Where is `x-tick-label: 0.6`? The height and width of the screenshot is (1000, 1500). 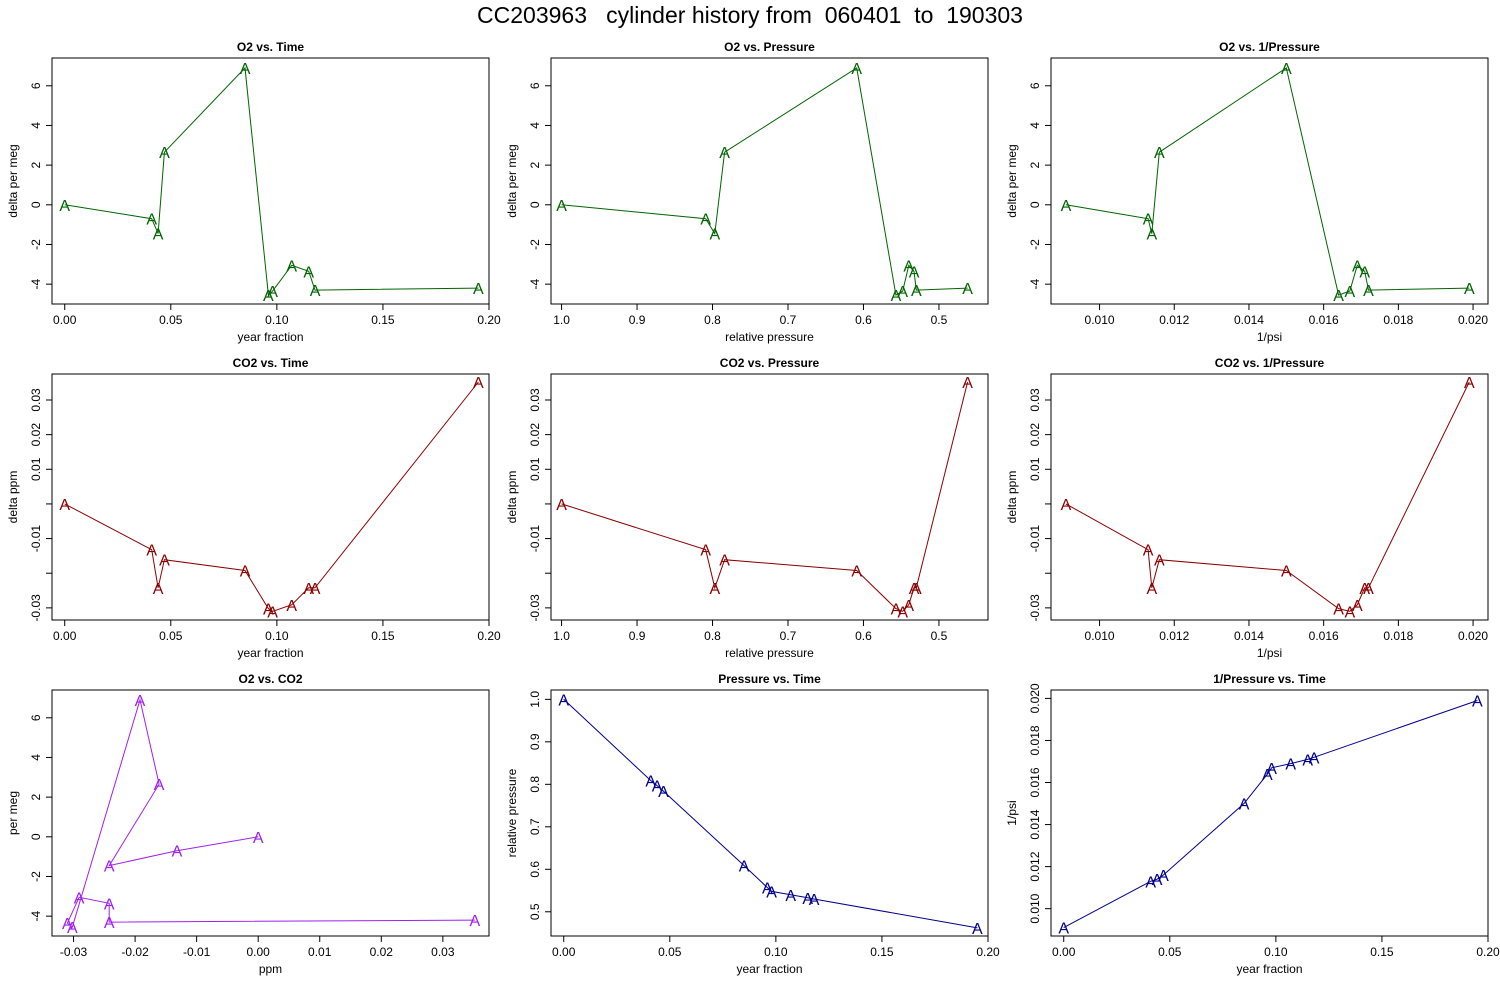 x-tick-label: 0.6 is located at coordinates (863, 320).